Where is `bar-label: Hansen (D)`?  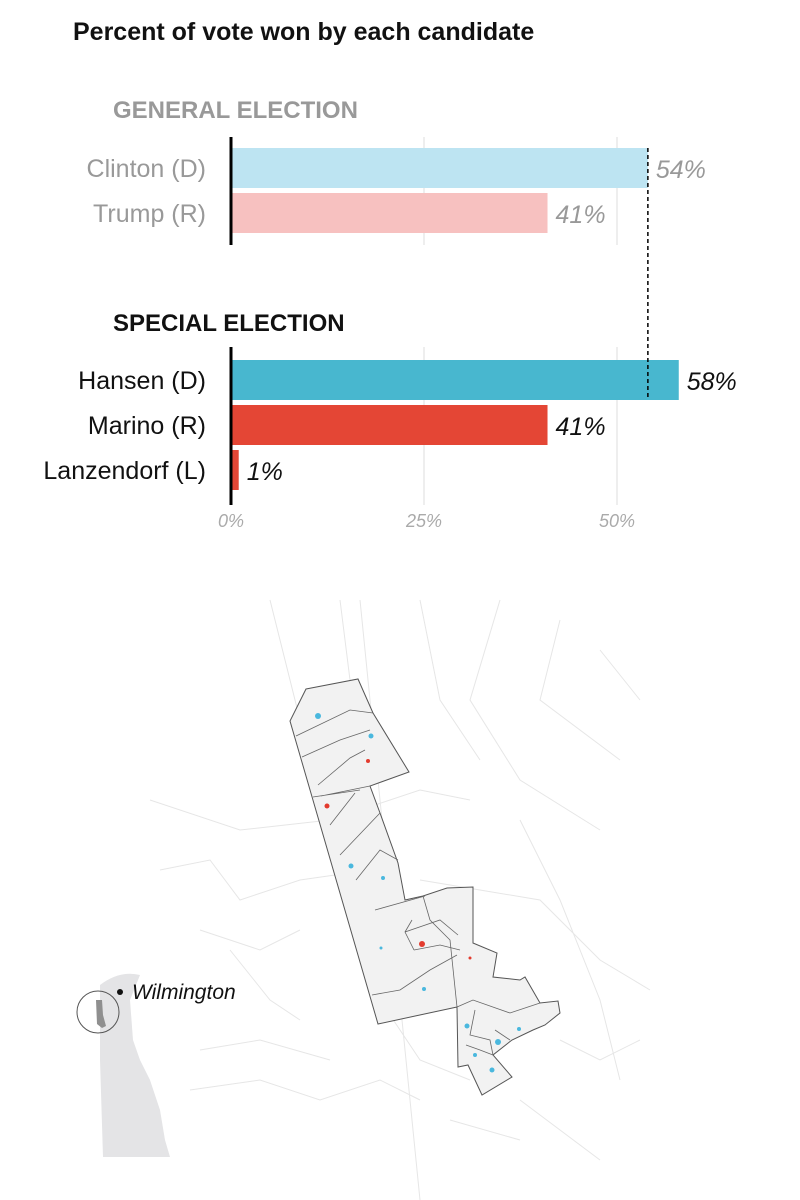
bar-label: Hansen (D) is located at coordinates (142, 381).